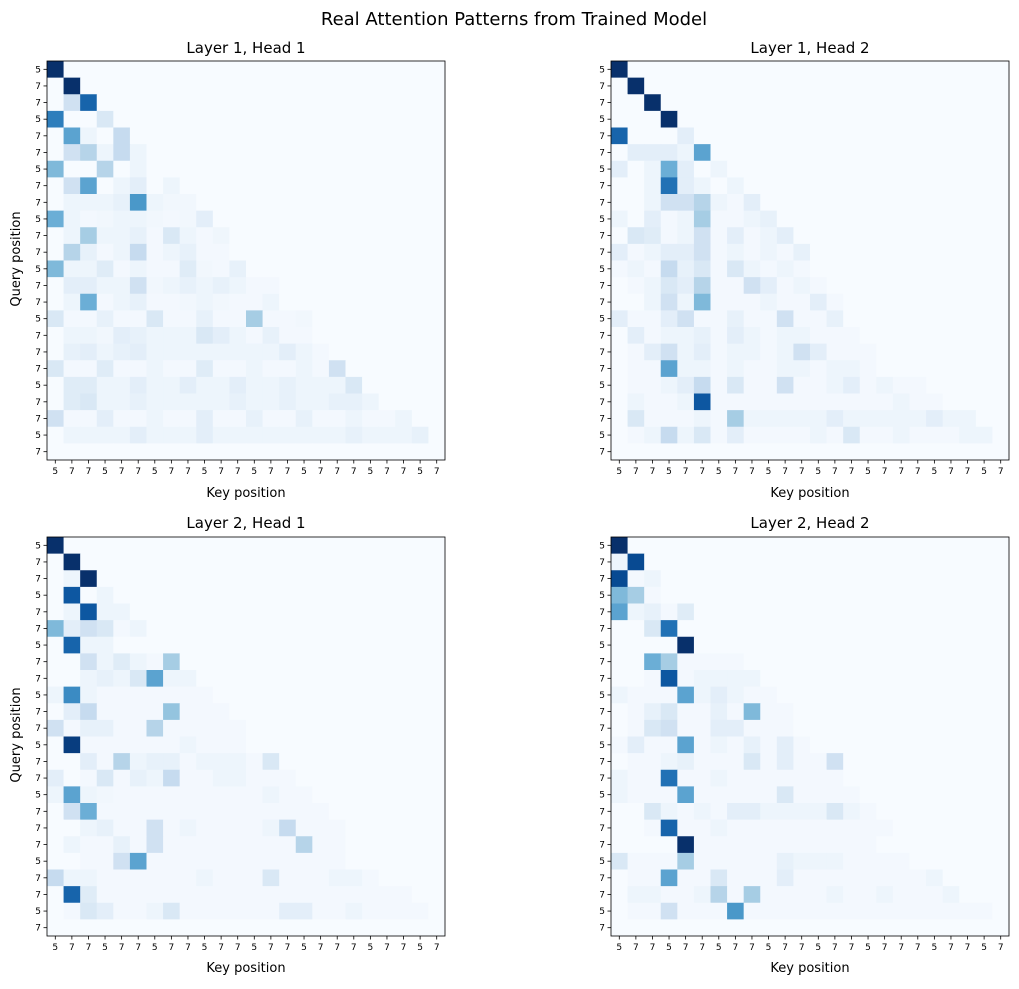  Describe the element at coordinates (809, 493) in the screenshot. I see `x-axis-label: Key position` at that location.